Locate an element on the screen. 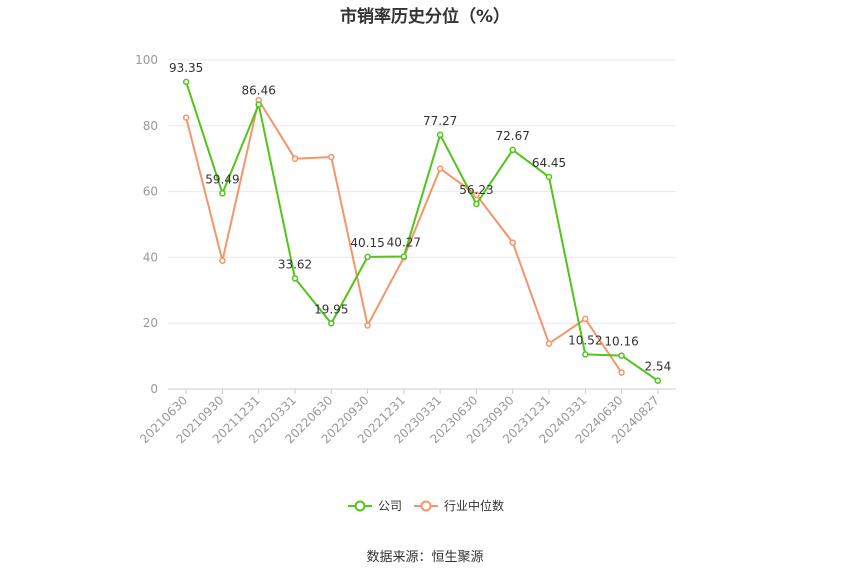  source-note: 数据来源：恒生聚源 is located at coordinates (425, 557).